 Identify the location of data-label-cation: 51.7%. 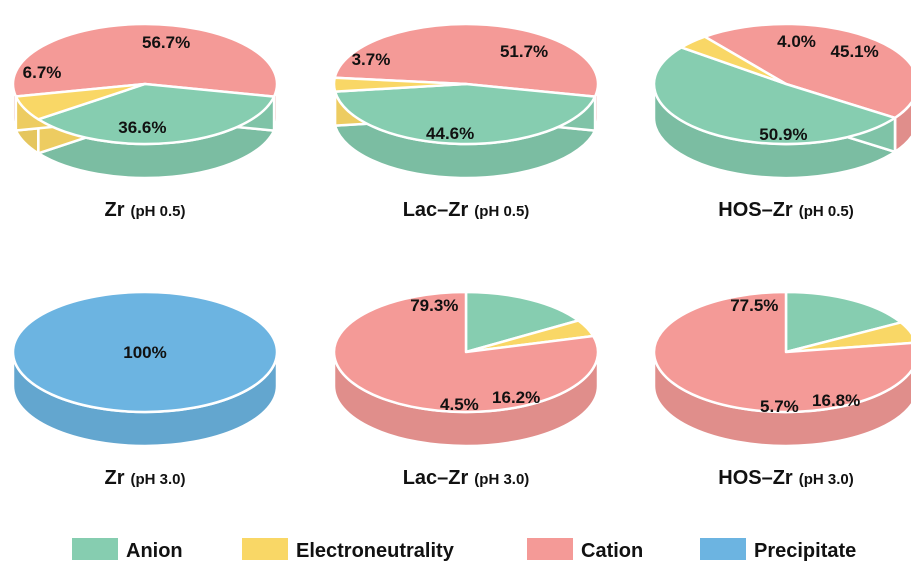
(524, 51).